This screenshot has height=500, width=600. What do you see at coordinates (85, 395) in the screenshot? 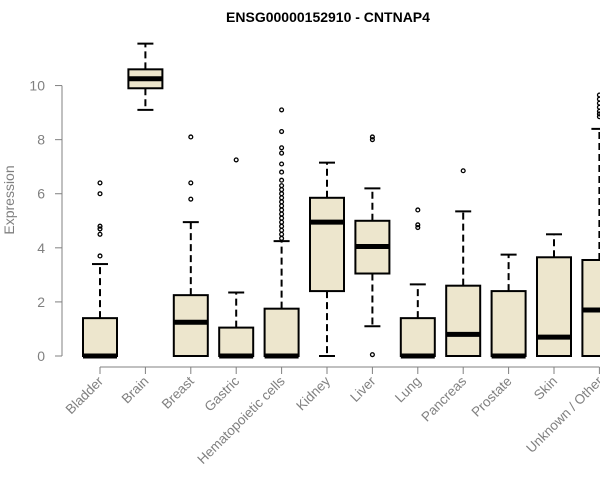
I see `x-tick-label: Bladder` at bounding box center [85, 395].